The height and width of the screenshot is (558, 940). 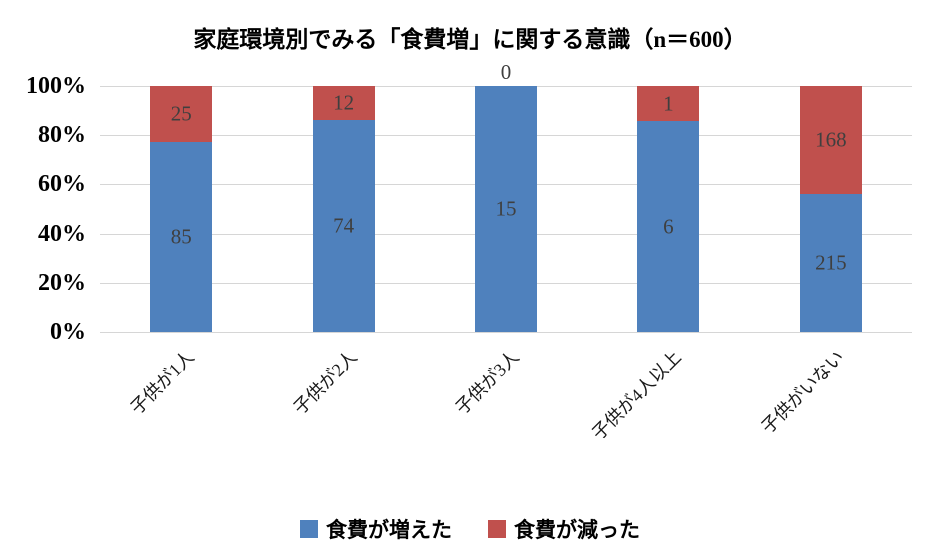 What do you see at coordinates (802, 392) in the screenshot?
I see `category-label: 子供がいない` at bounding box center [802, 392].